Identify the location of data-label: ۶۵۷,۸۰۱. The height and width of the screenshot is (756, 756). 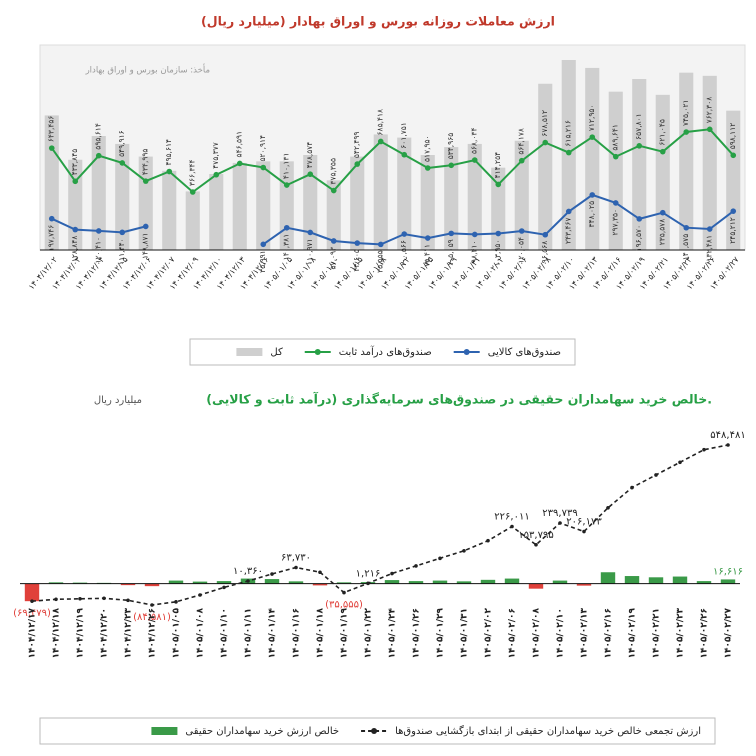
(638, 126).